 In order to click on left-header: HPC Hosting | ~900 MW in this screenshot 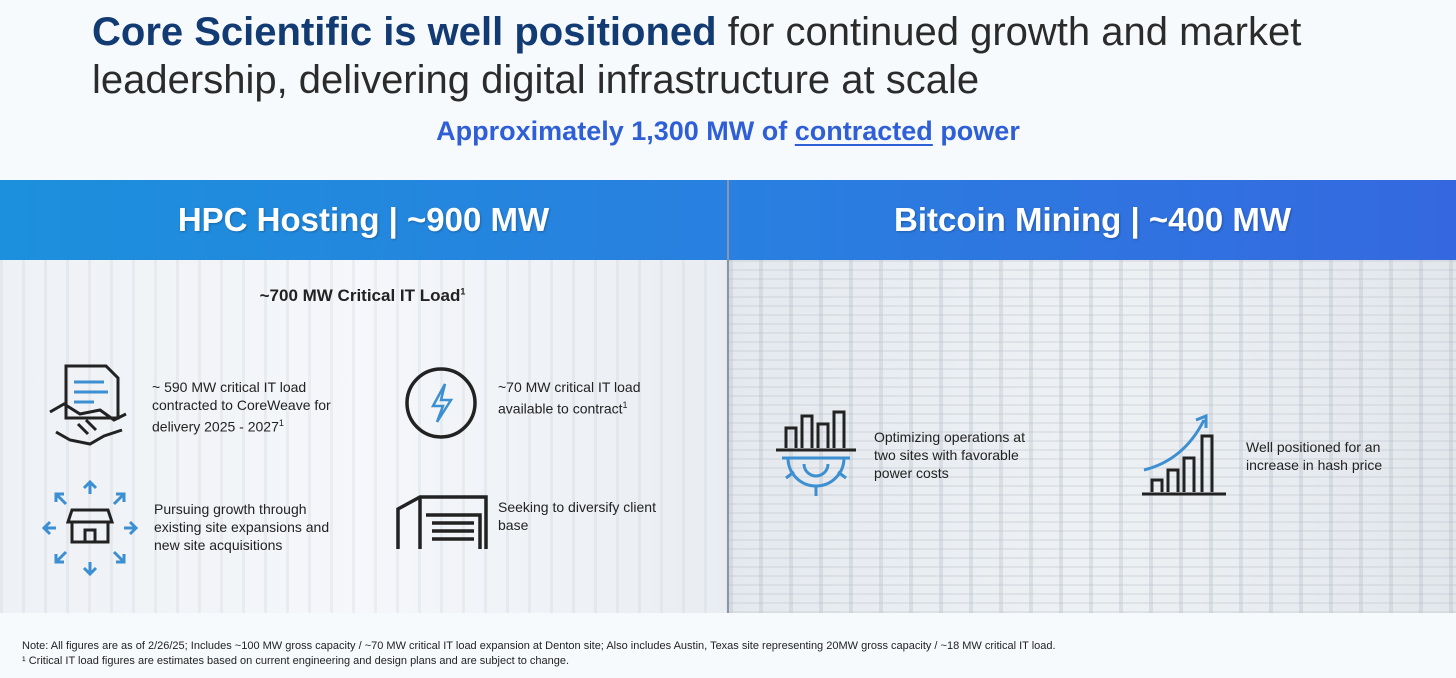, I will do `click(363, 219)`.